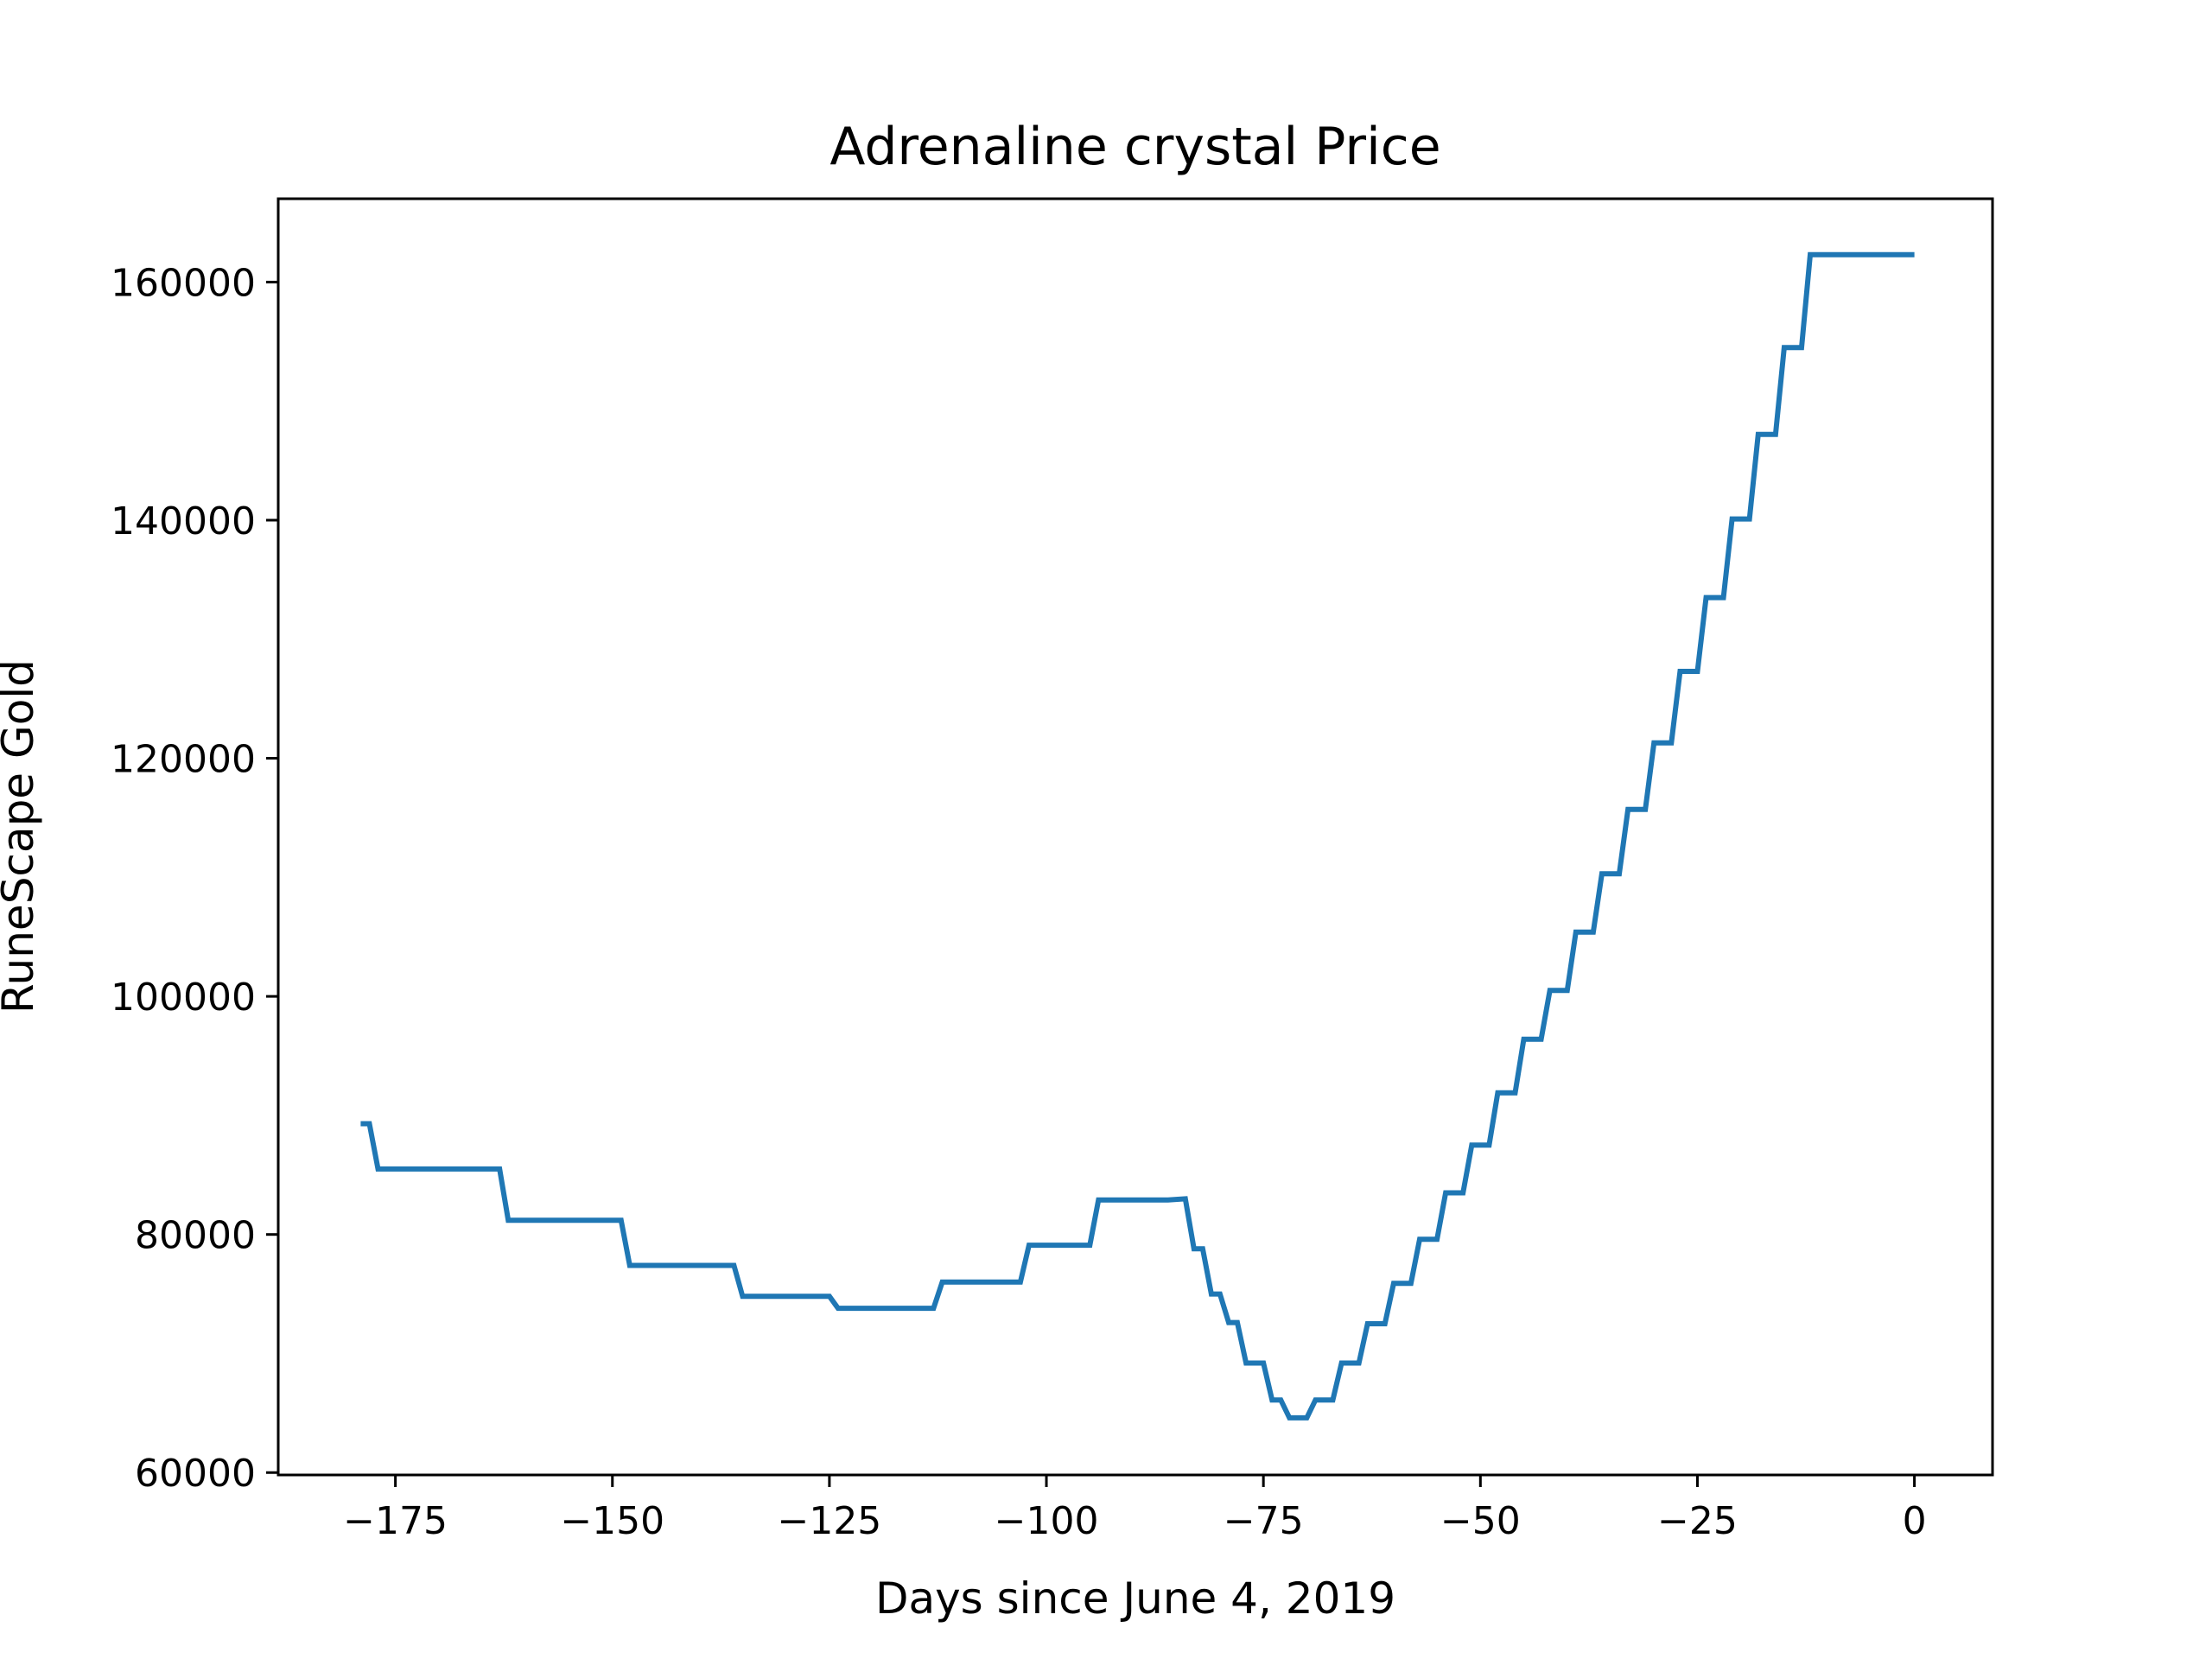  I want to click on y-tick-label: 100000, so click(183, 998).